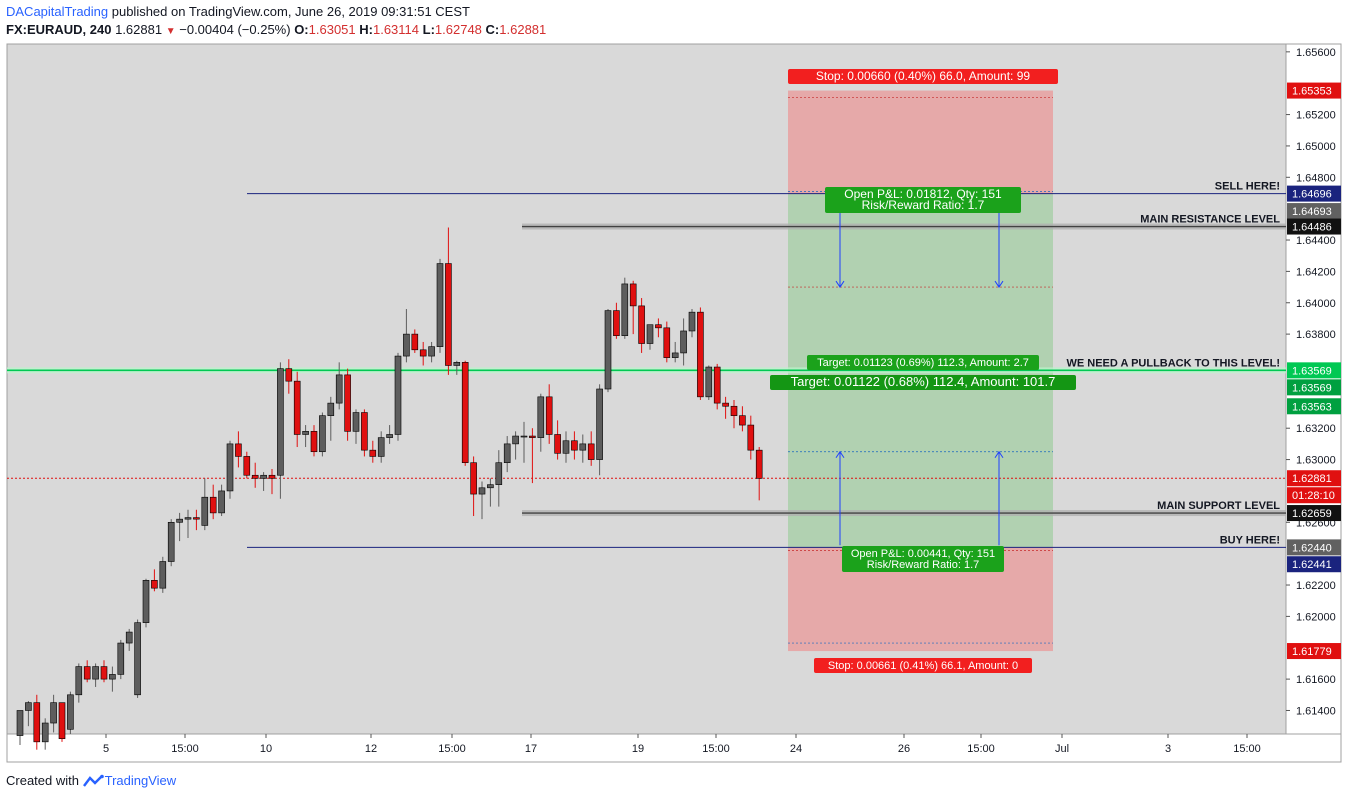 Image resolution: width=1348 pixels, height=798 pixels. I want to click on short-stop-zone, so click(920, 142).